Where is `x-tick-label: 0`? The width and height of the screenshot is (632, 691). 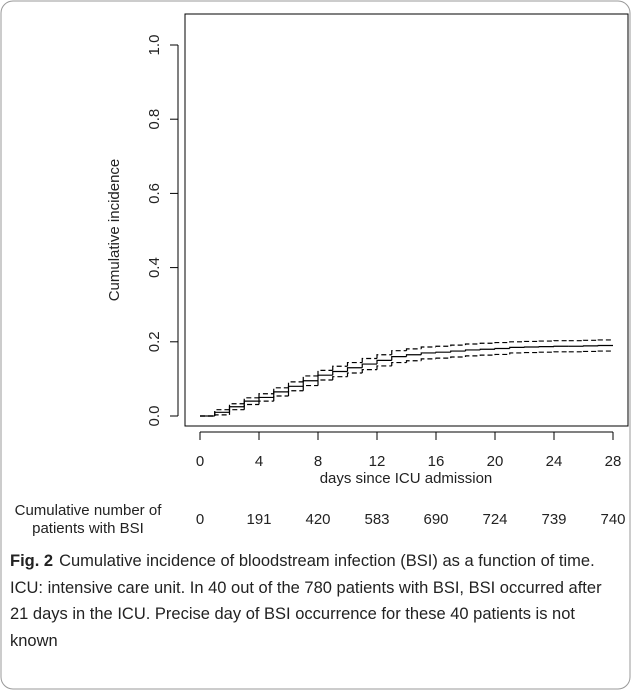 x-tick-label: 0 is located at coordinates (200, 461).